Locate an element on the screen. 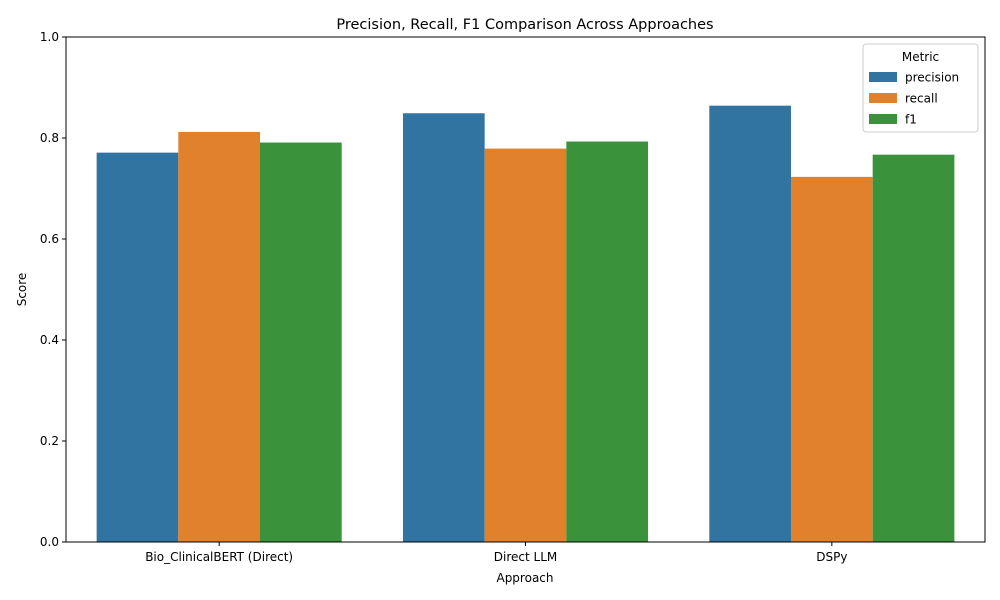 The image size is (1000, 600). y-axis: 0.0 0.2 0.4 0.6 0.8 1.0 is located at coordinates (53, 289).